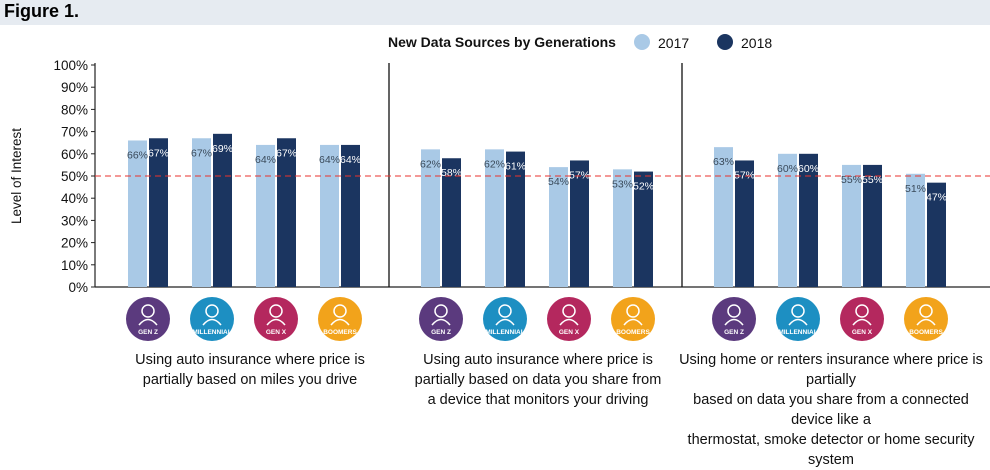  Describe the element at coordinates (915, 189) in the screenshot. I see `data-label-2017: 51%` at that location.